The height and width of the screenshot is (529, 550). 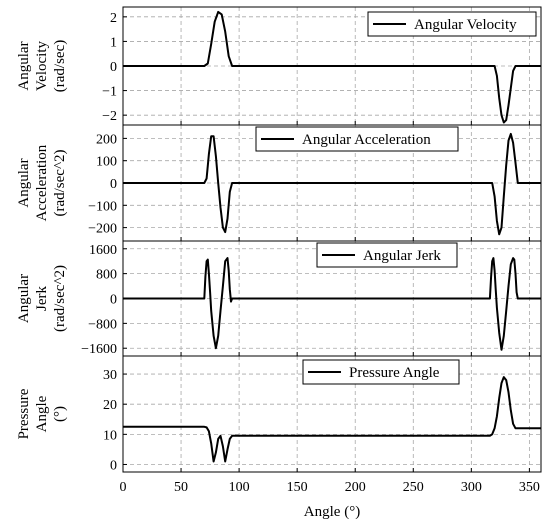 What do you see at coordinates (99, 349) in the screenshot?
I see `y-tick-label: −1600` at bounding box center [99, 349].